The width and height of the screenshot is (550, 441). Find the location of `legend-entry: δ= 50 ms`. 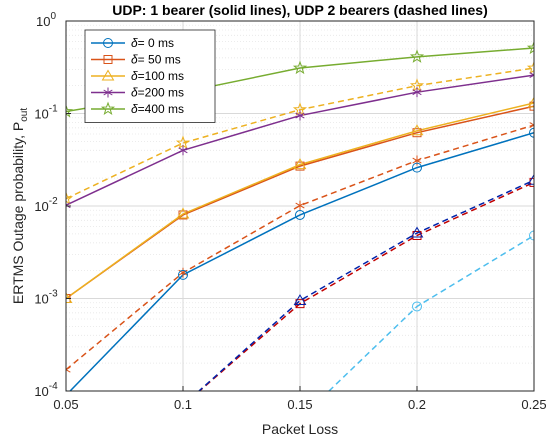

legend-entry: δ= 50 ms is located at coordinates (136, 60).